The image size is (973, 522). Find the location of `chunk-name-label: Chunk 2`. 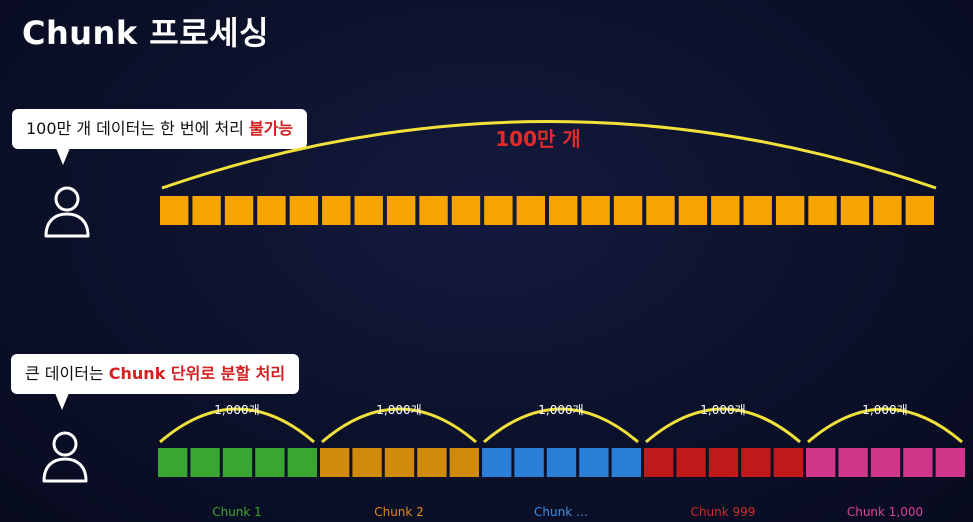

chunk-name-label: Chunk 2 is located at coordinates (399, 512).